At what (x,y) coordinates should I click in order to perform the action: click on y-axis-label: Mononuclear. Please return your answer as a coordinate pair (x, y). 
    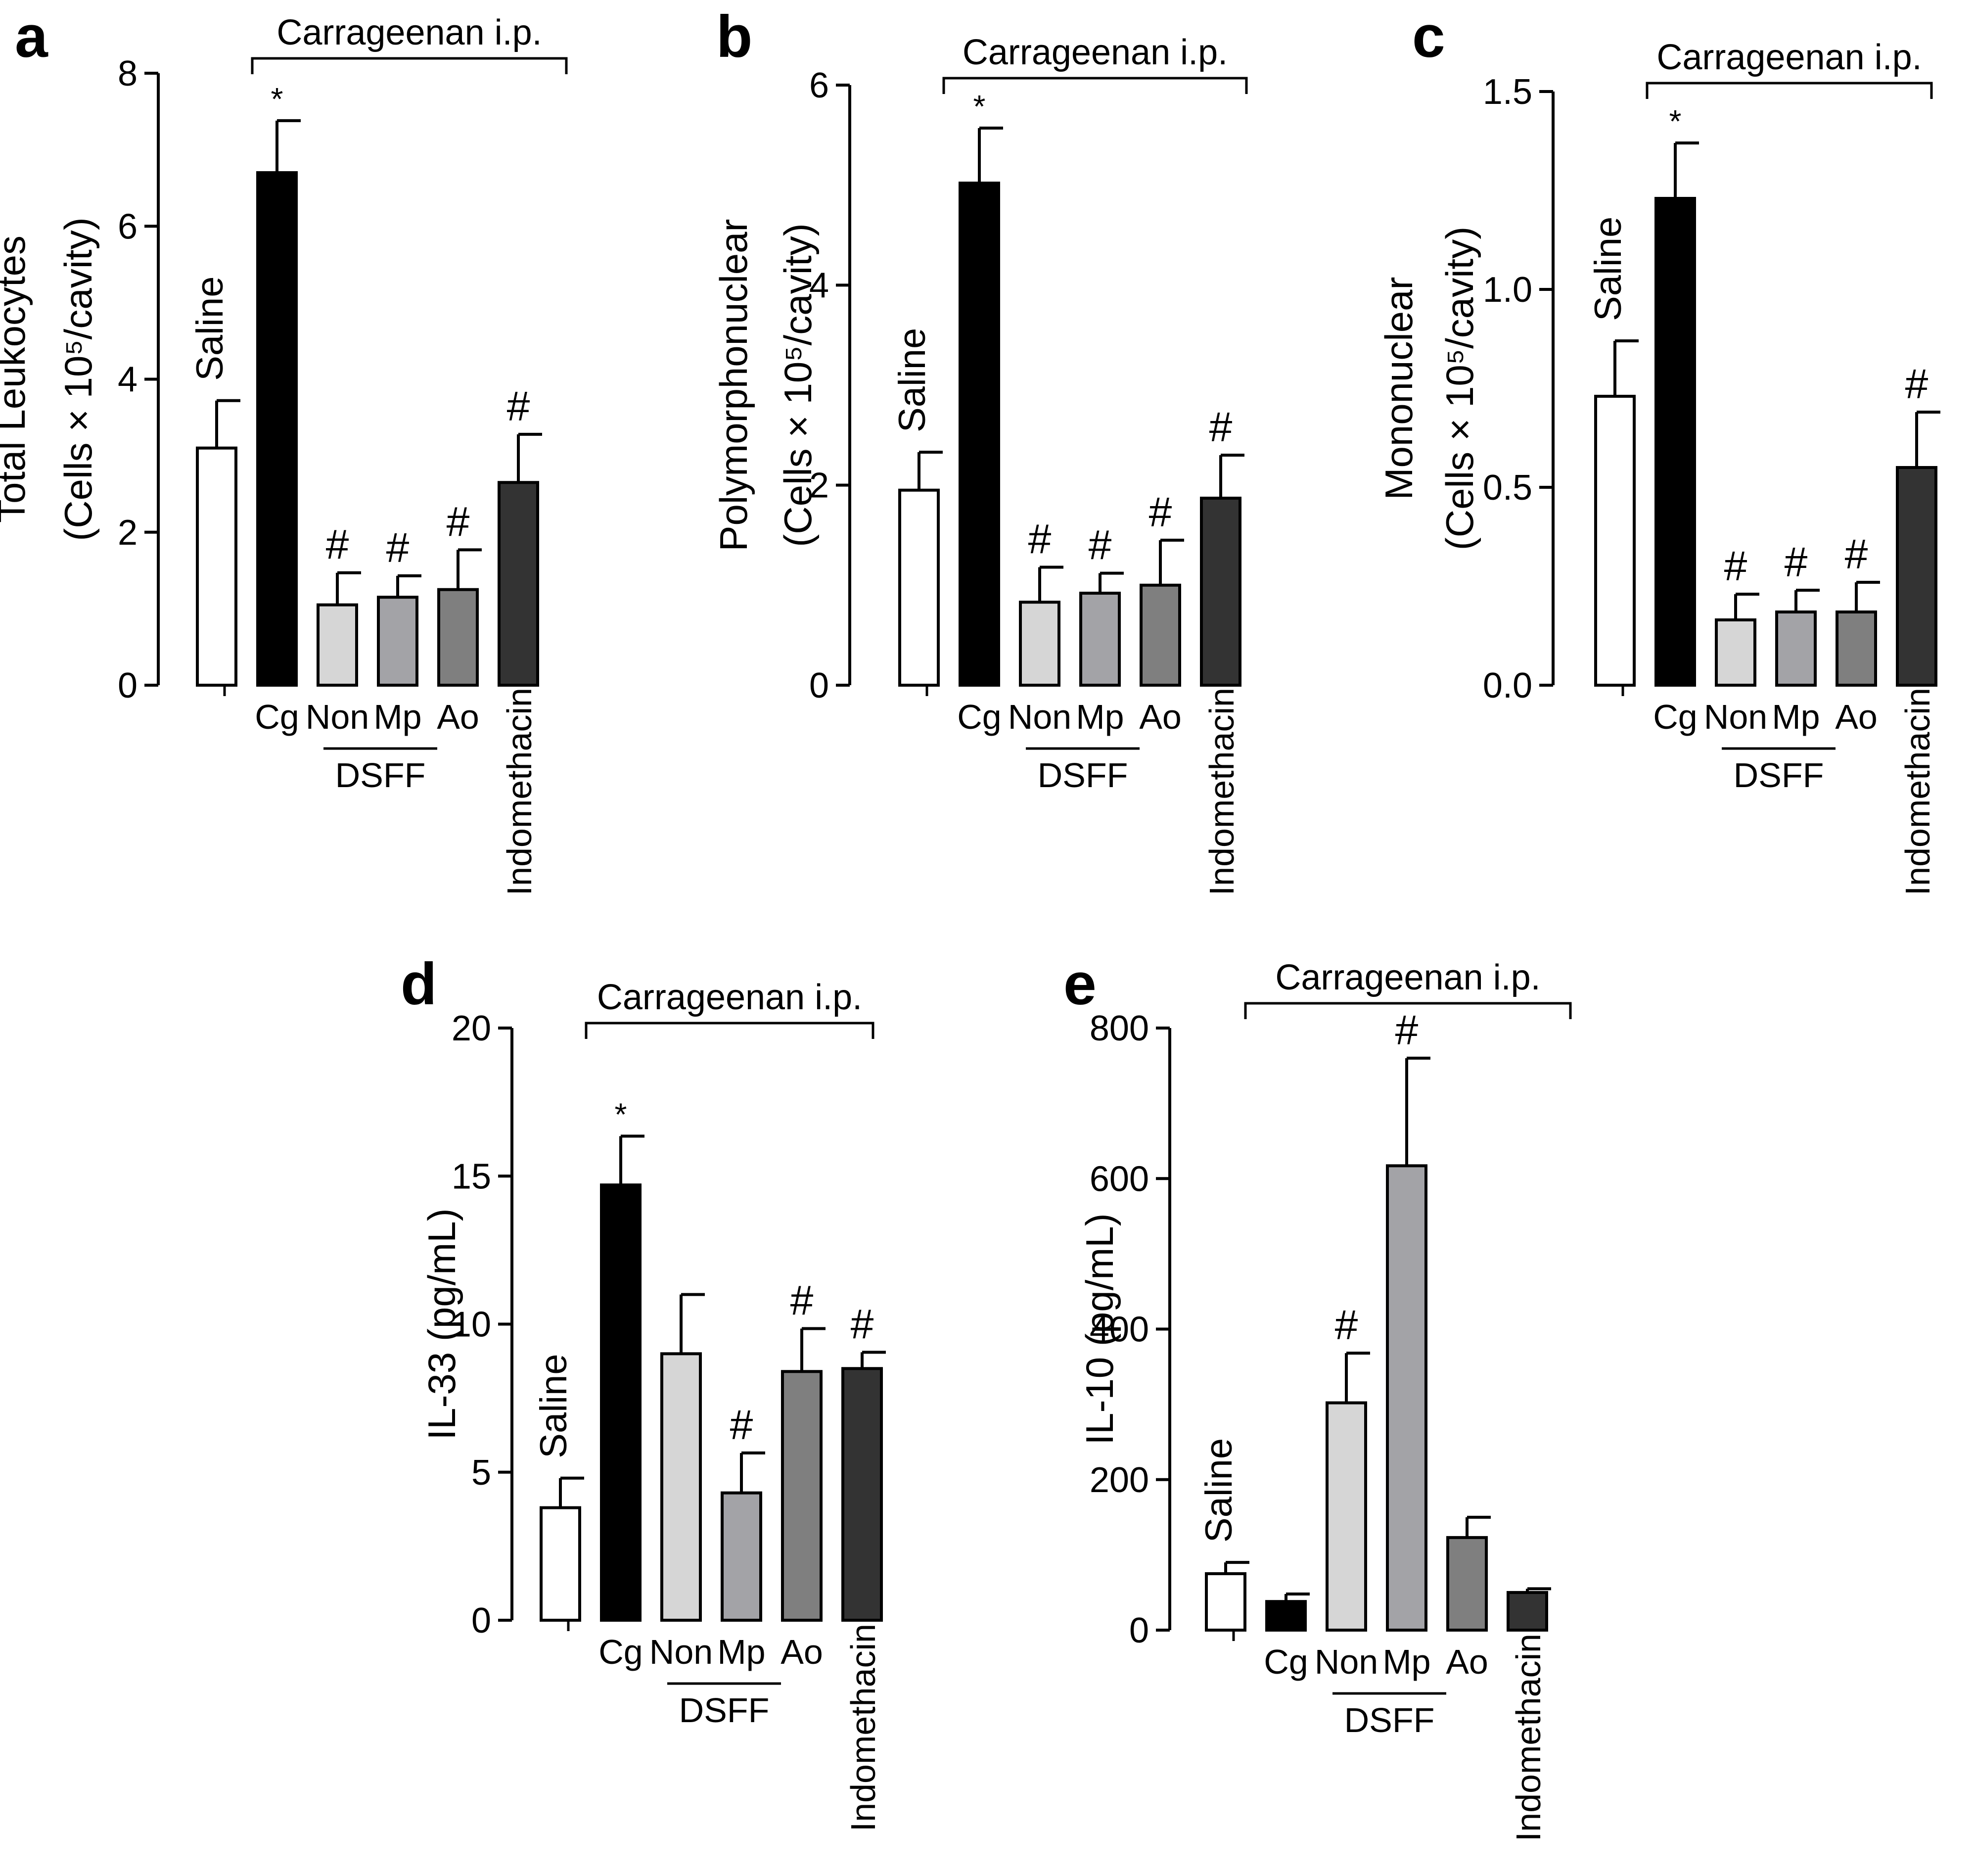
    Looking at the image, I should click on (1399, 388).